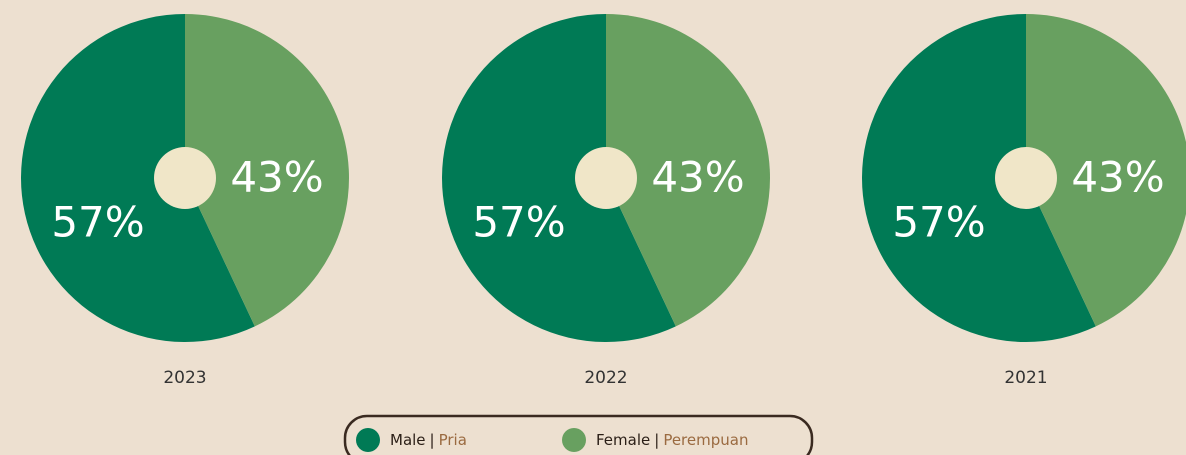 The image size is (1186, 455). What do you see at coordinates (428, 440) in the screenshot?
I see `legend-label: Male | Pria` at bounding box center [428, 440].